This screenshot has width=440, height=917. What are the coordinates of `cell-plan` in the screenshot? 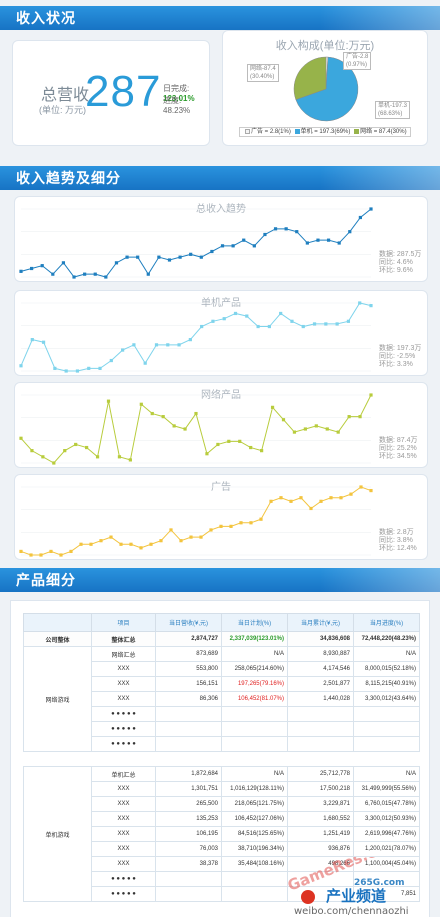 It's located at (254, 729).